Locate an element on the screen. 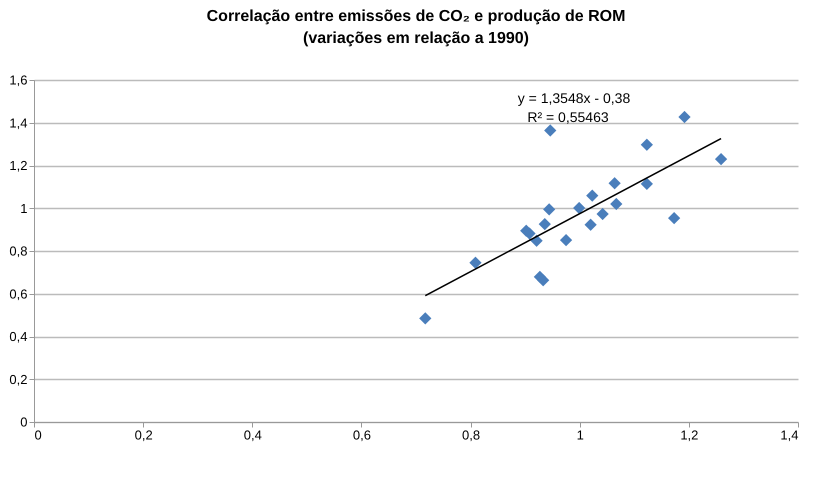  x-tick-label: 0,2 is located at coordinates (143, 435).